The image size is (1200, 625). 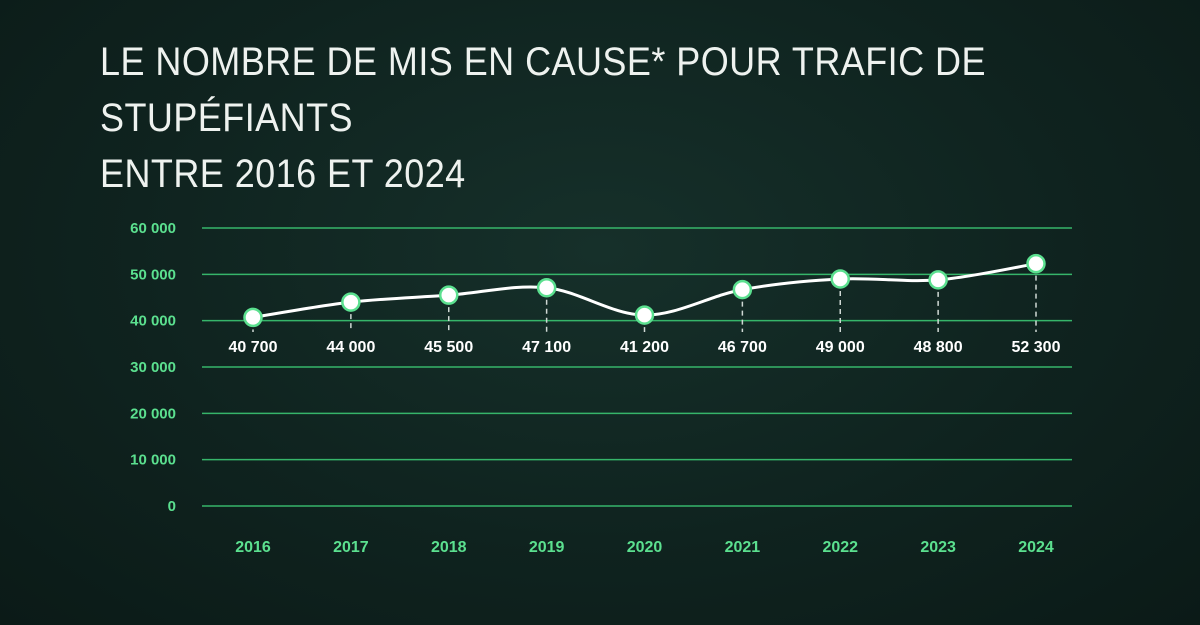 What do you see at coordinates (153, 321) in the screenshot?
I see `y-tick-label: 40 000` at bounding box center [153, 321].